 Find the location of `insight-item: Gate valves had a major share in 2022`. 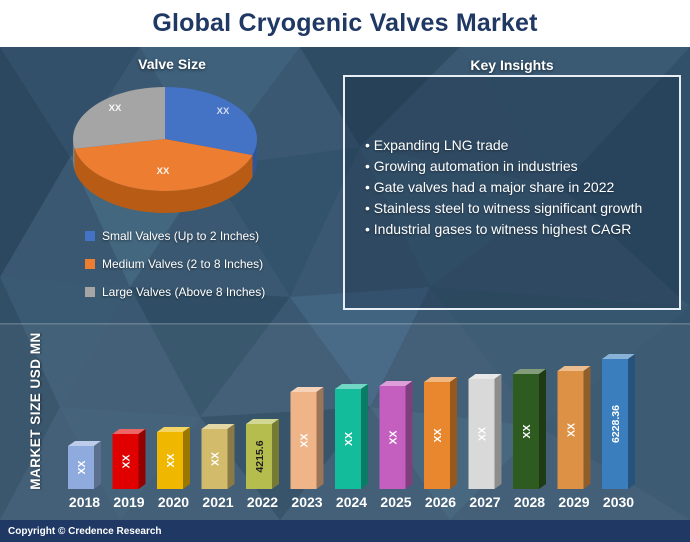

insight-item: Gate valves had a major share in 2022 is located at coordinates (514, 187).